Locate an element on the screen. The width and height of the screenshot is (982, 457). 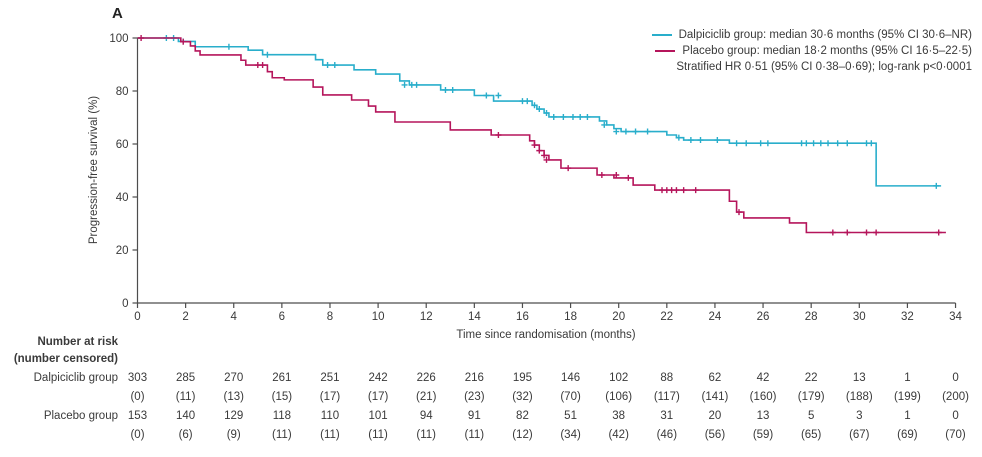
x-tick-label: 16 is located at coordinates (522, 317).